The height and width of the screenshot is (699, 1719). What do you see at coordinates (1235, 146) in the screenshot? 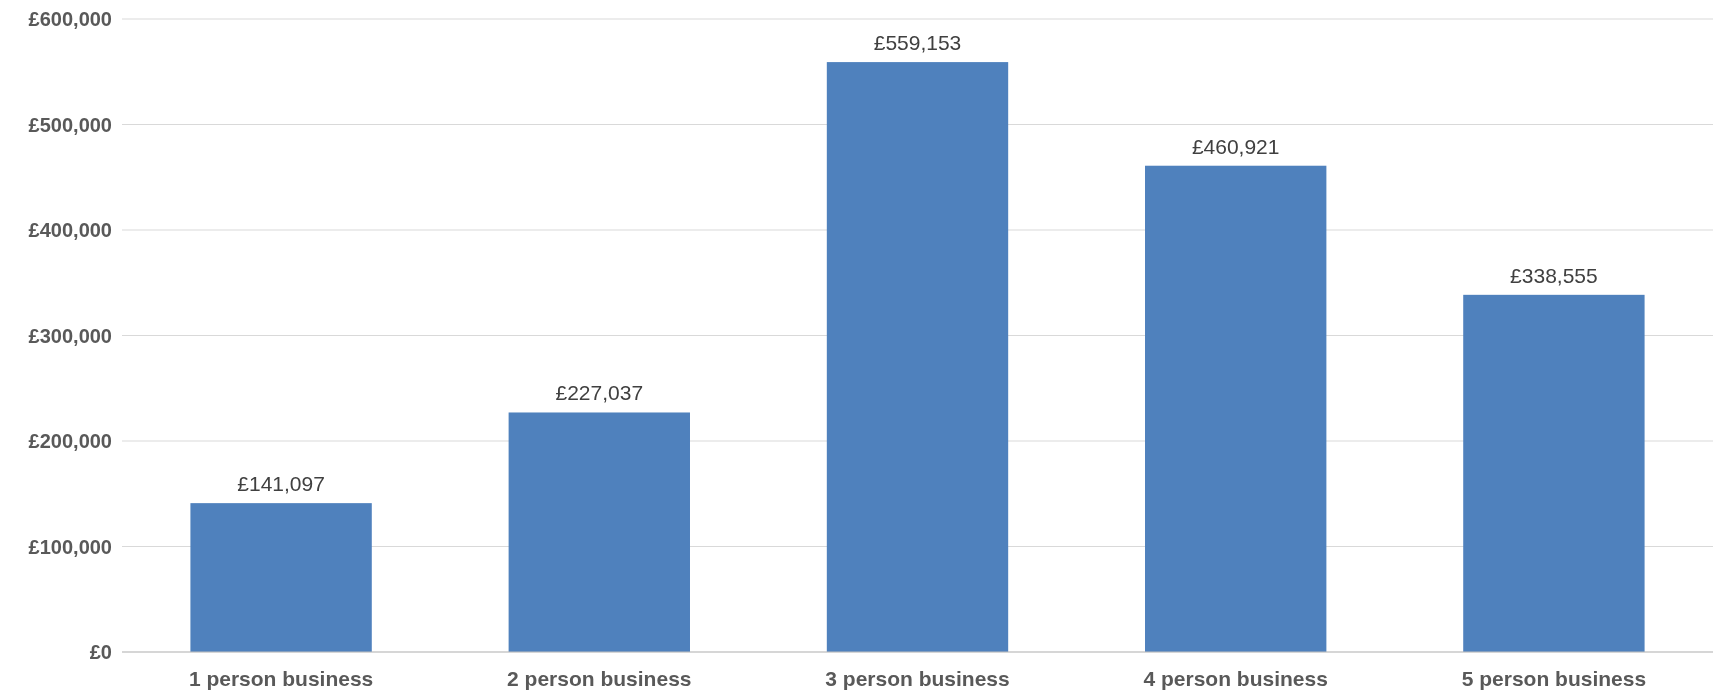
I see `data-label: £460,921` at bounding box center [1235, 146].